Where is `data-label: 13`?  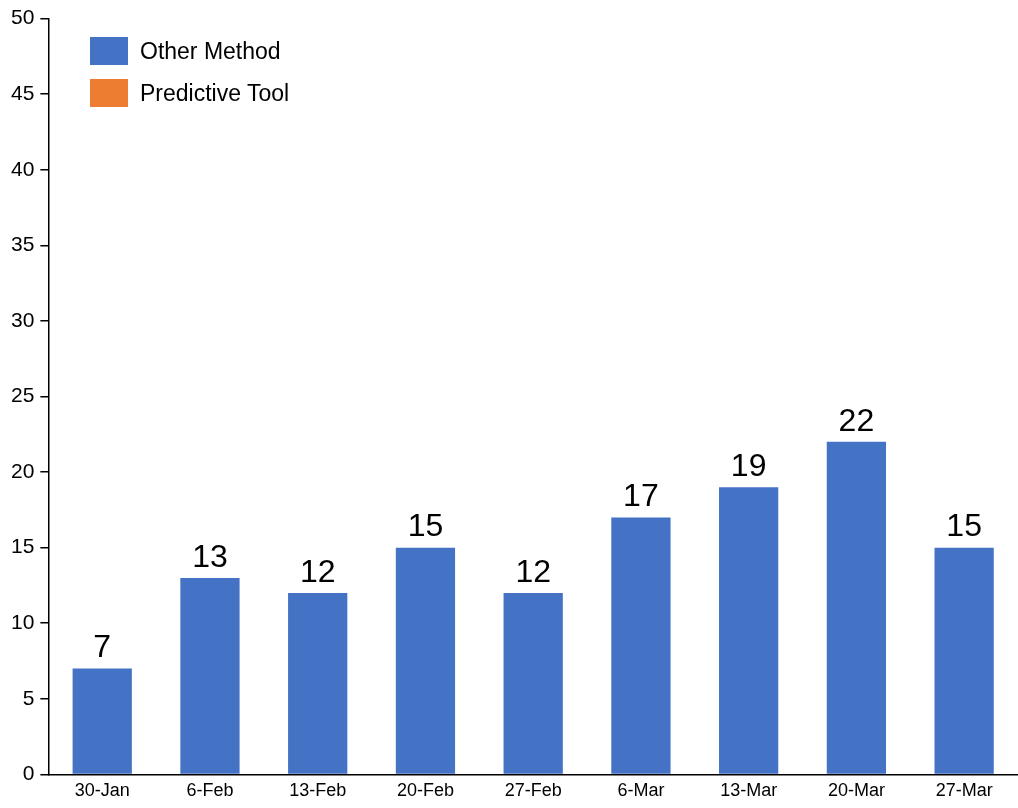
data-label: 13 is located at coordinates (210, 555).